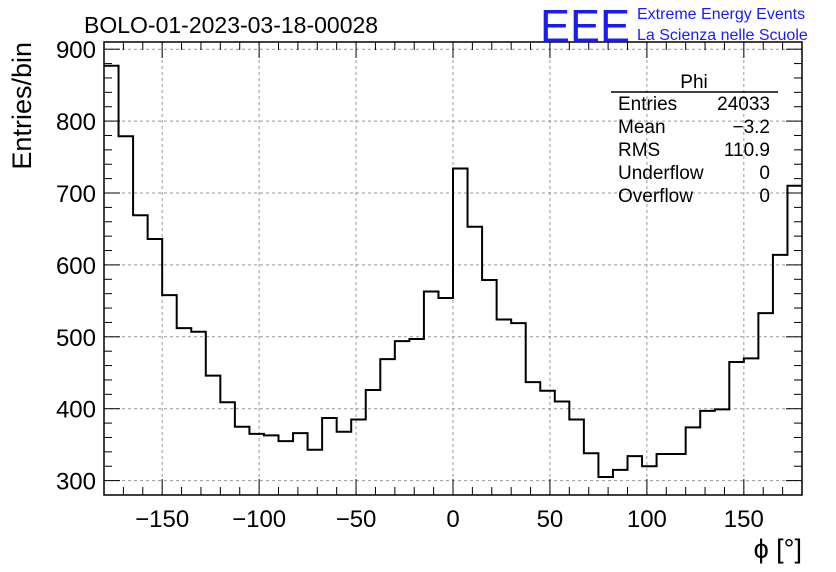  What do you see at coordinates (642, 127) in the screenshot?
I see `stats-label-mean: Mean` at bounding box center [642, 127].